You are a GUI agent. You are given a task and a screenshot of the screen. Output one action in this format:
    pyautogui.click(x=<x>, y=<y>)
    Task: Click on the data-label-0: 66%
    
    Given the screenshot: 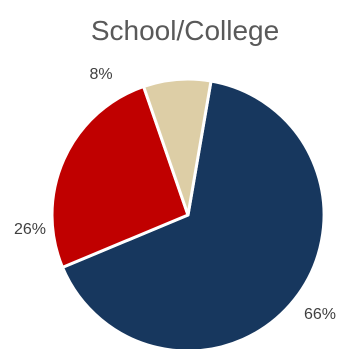 What is the action you would take?
    pyautogui.click(x=320, y=314)
    